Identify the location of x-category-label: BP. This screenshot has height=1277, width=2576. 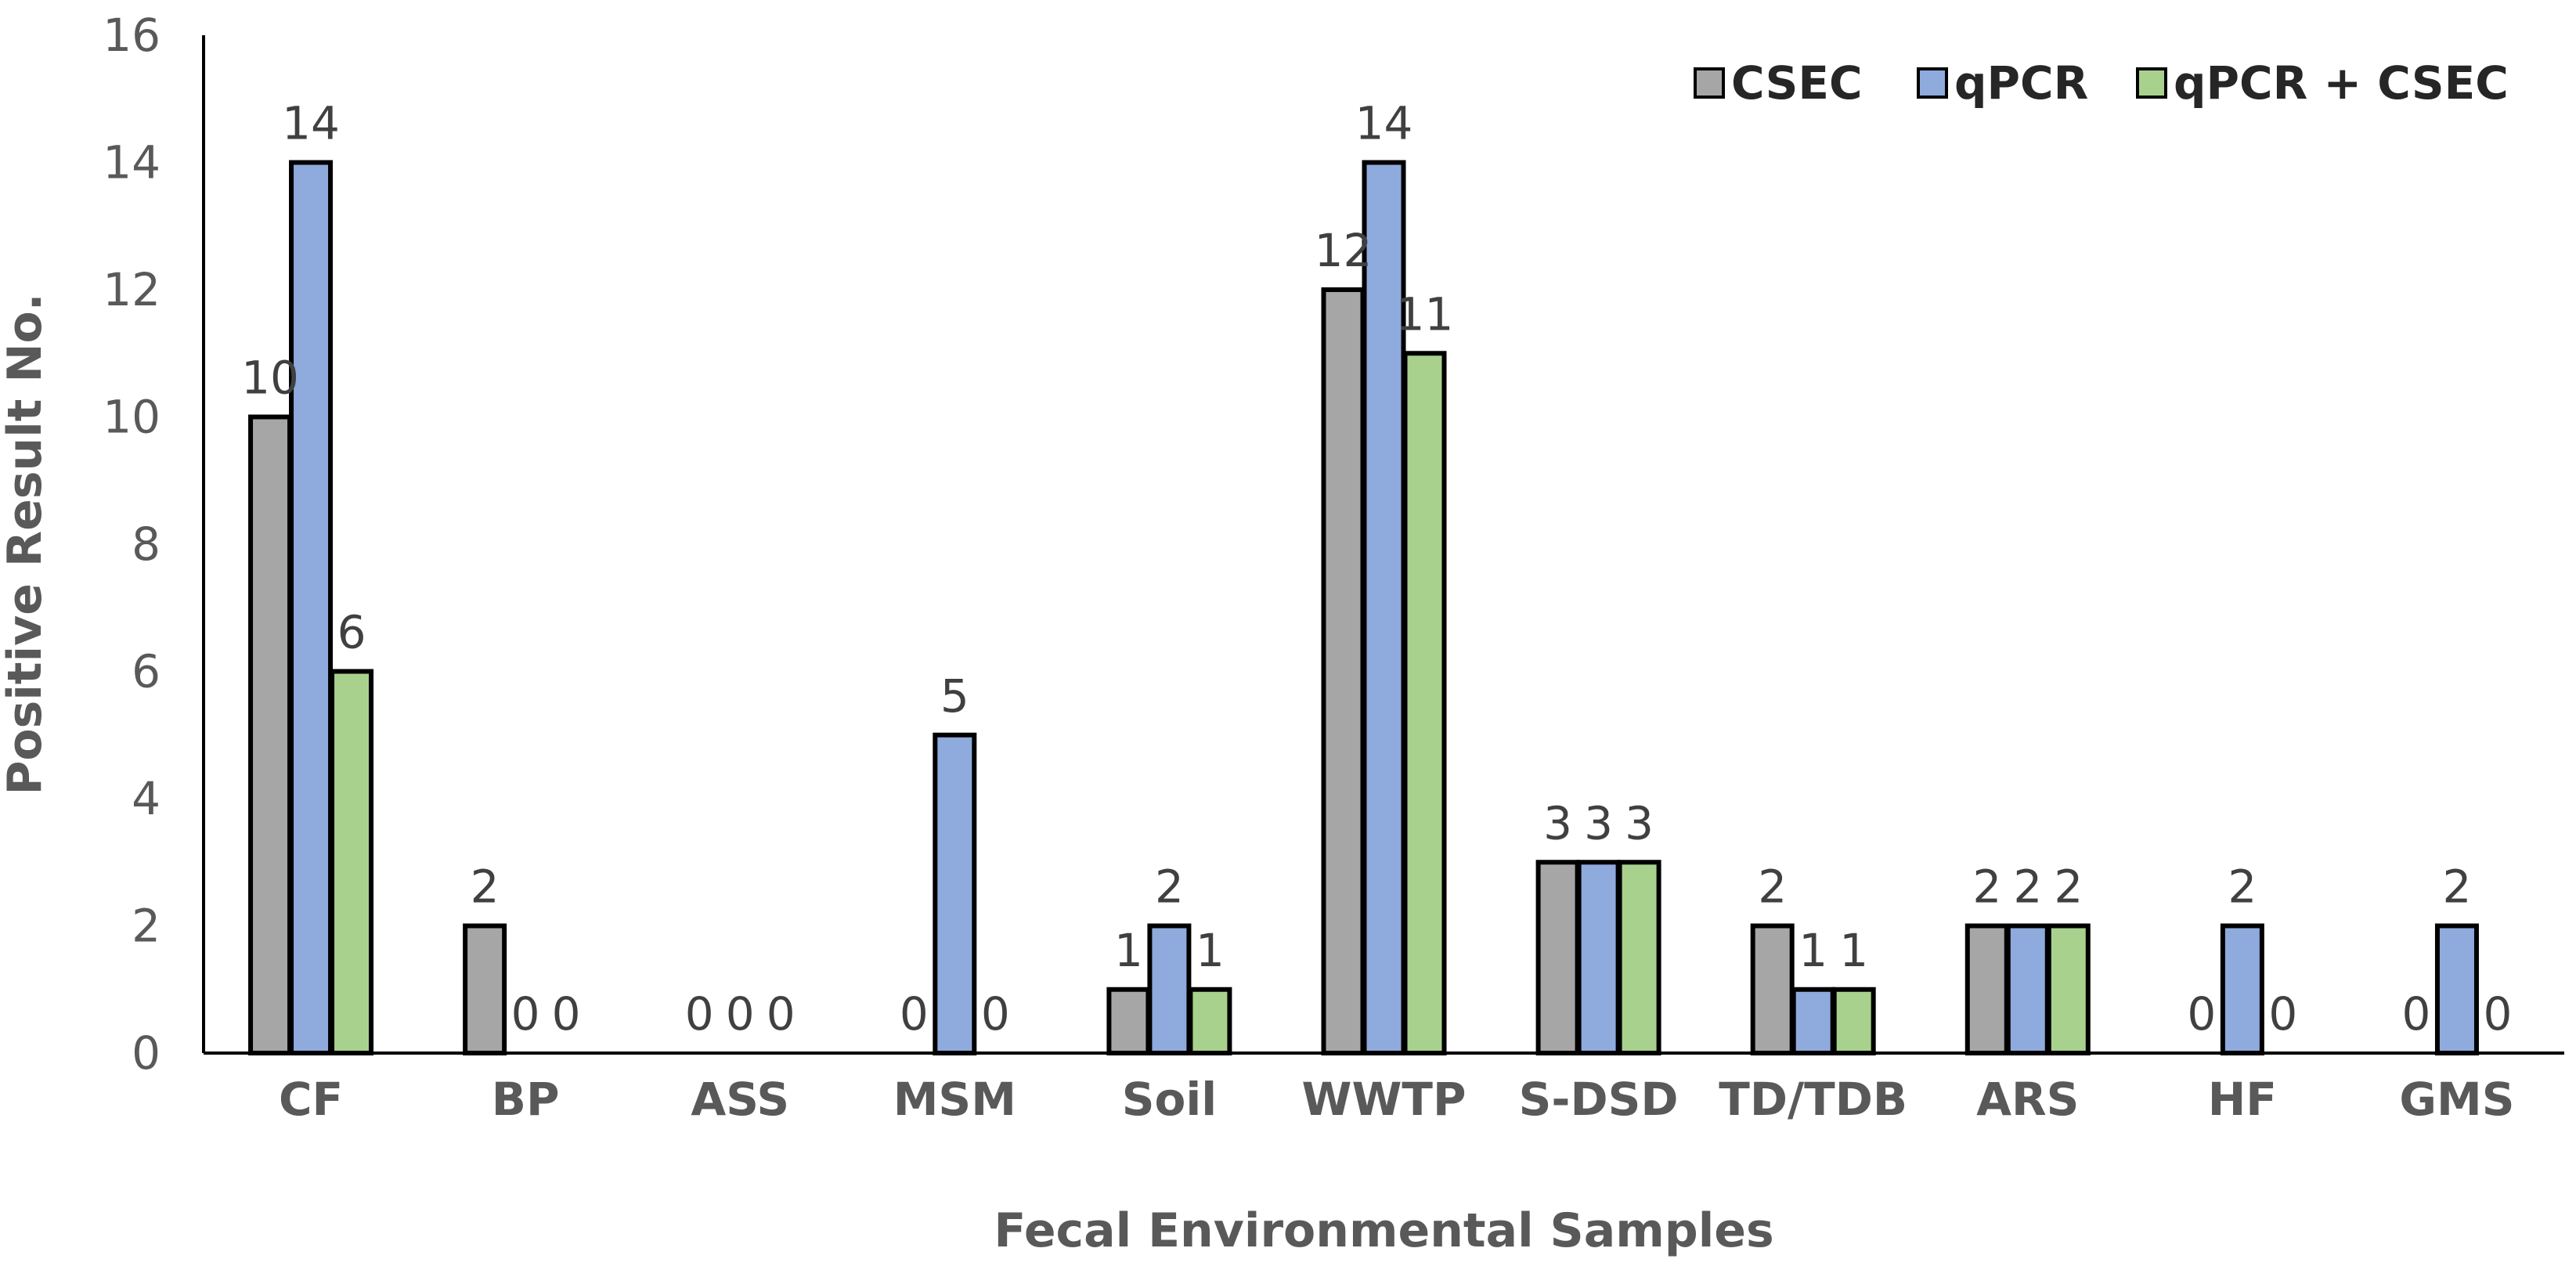
(526, 1099).